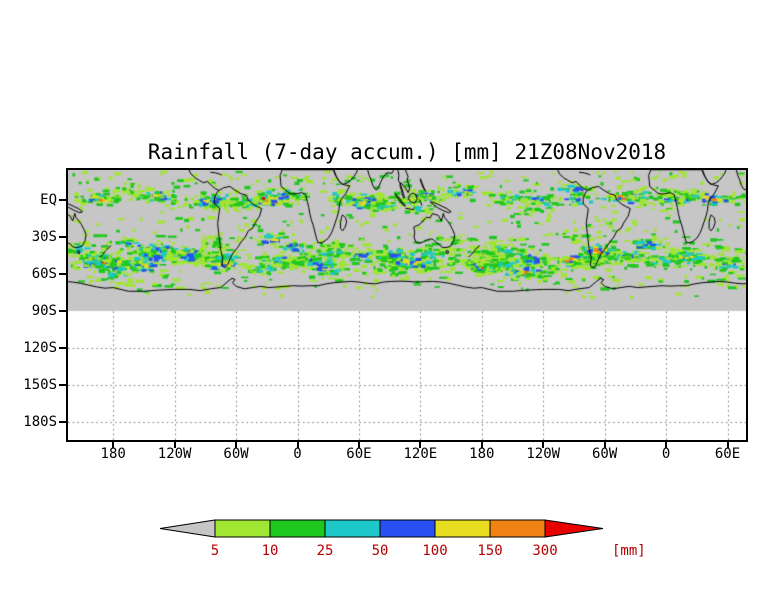 The image size is (784, 612). Describe the element at coordinates (40, 422) in the screenshot. I see `y-tick-label: 180S` at that location.